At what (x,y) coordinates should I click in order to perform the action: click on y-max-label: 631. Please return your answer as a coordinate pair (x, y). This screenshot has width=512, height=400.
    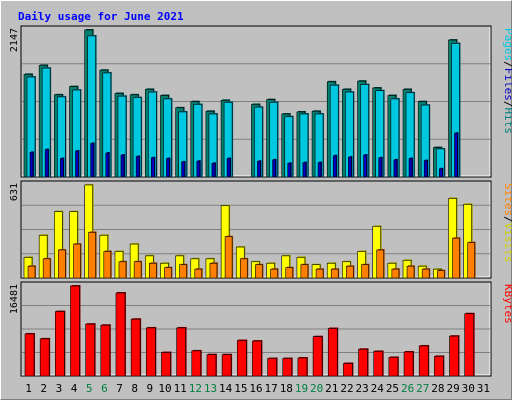
    Looking at the image, I should click on (14, 192).